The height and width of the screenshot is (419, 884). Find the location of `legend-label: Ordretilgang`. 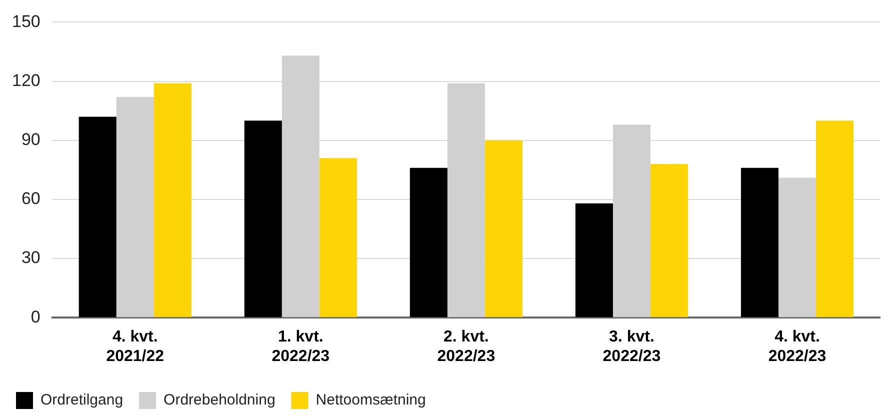

legend-label: Ordretilgang is located at coordinates (82, 400).